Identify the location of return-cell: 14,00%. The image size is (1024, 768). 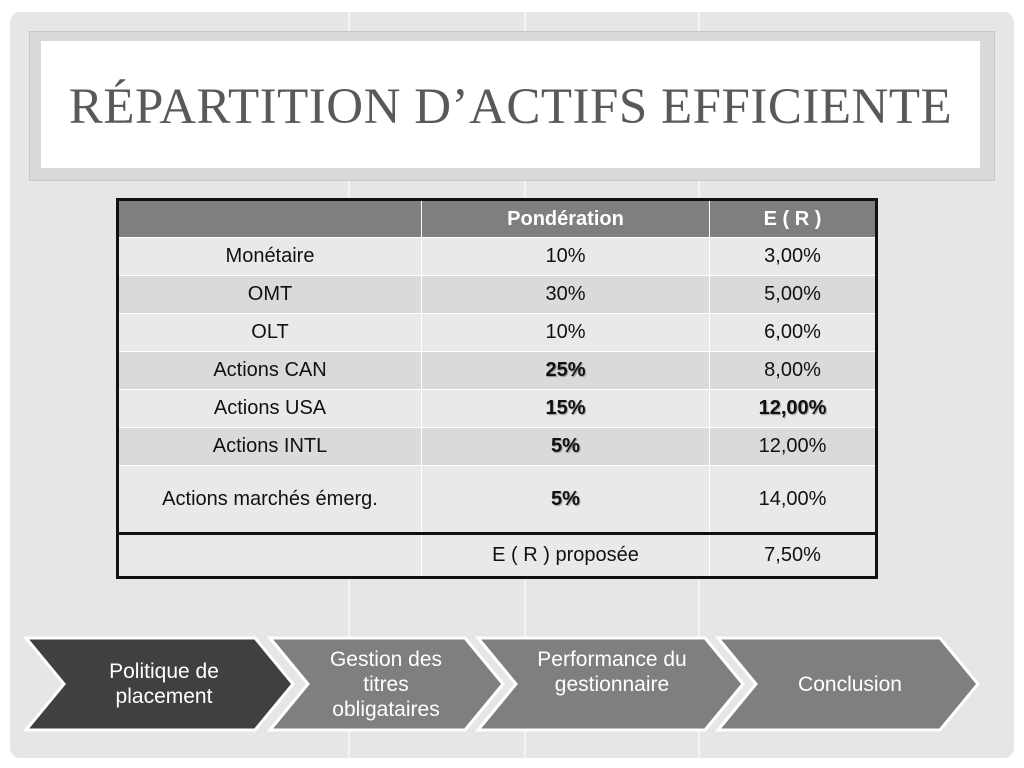
(793, 499).